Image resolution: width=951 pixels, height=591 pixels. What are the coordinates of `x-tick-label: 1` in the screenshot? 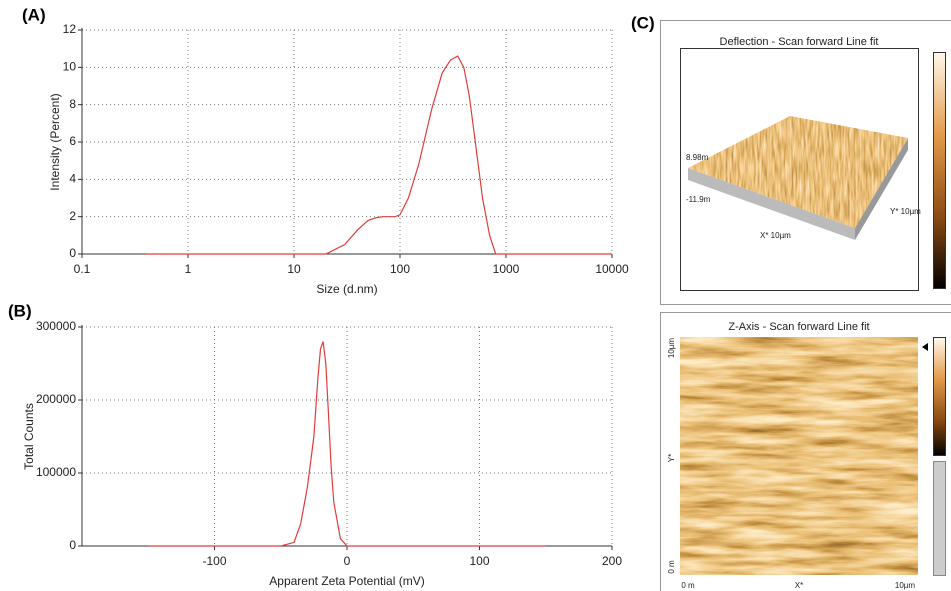 It's located at (188, 269).